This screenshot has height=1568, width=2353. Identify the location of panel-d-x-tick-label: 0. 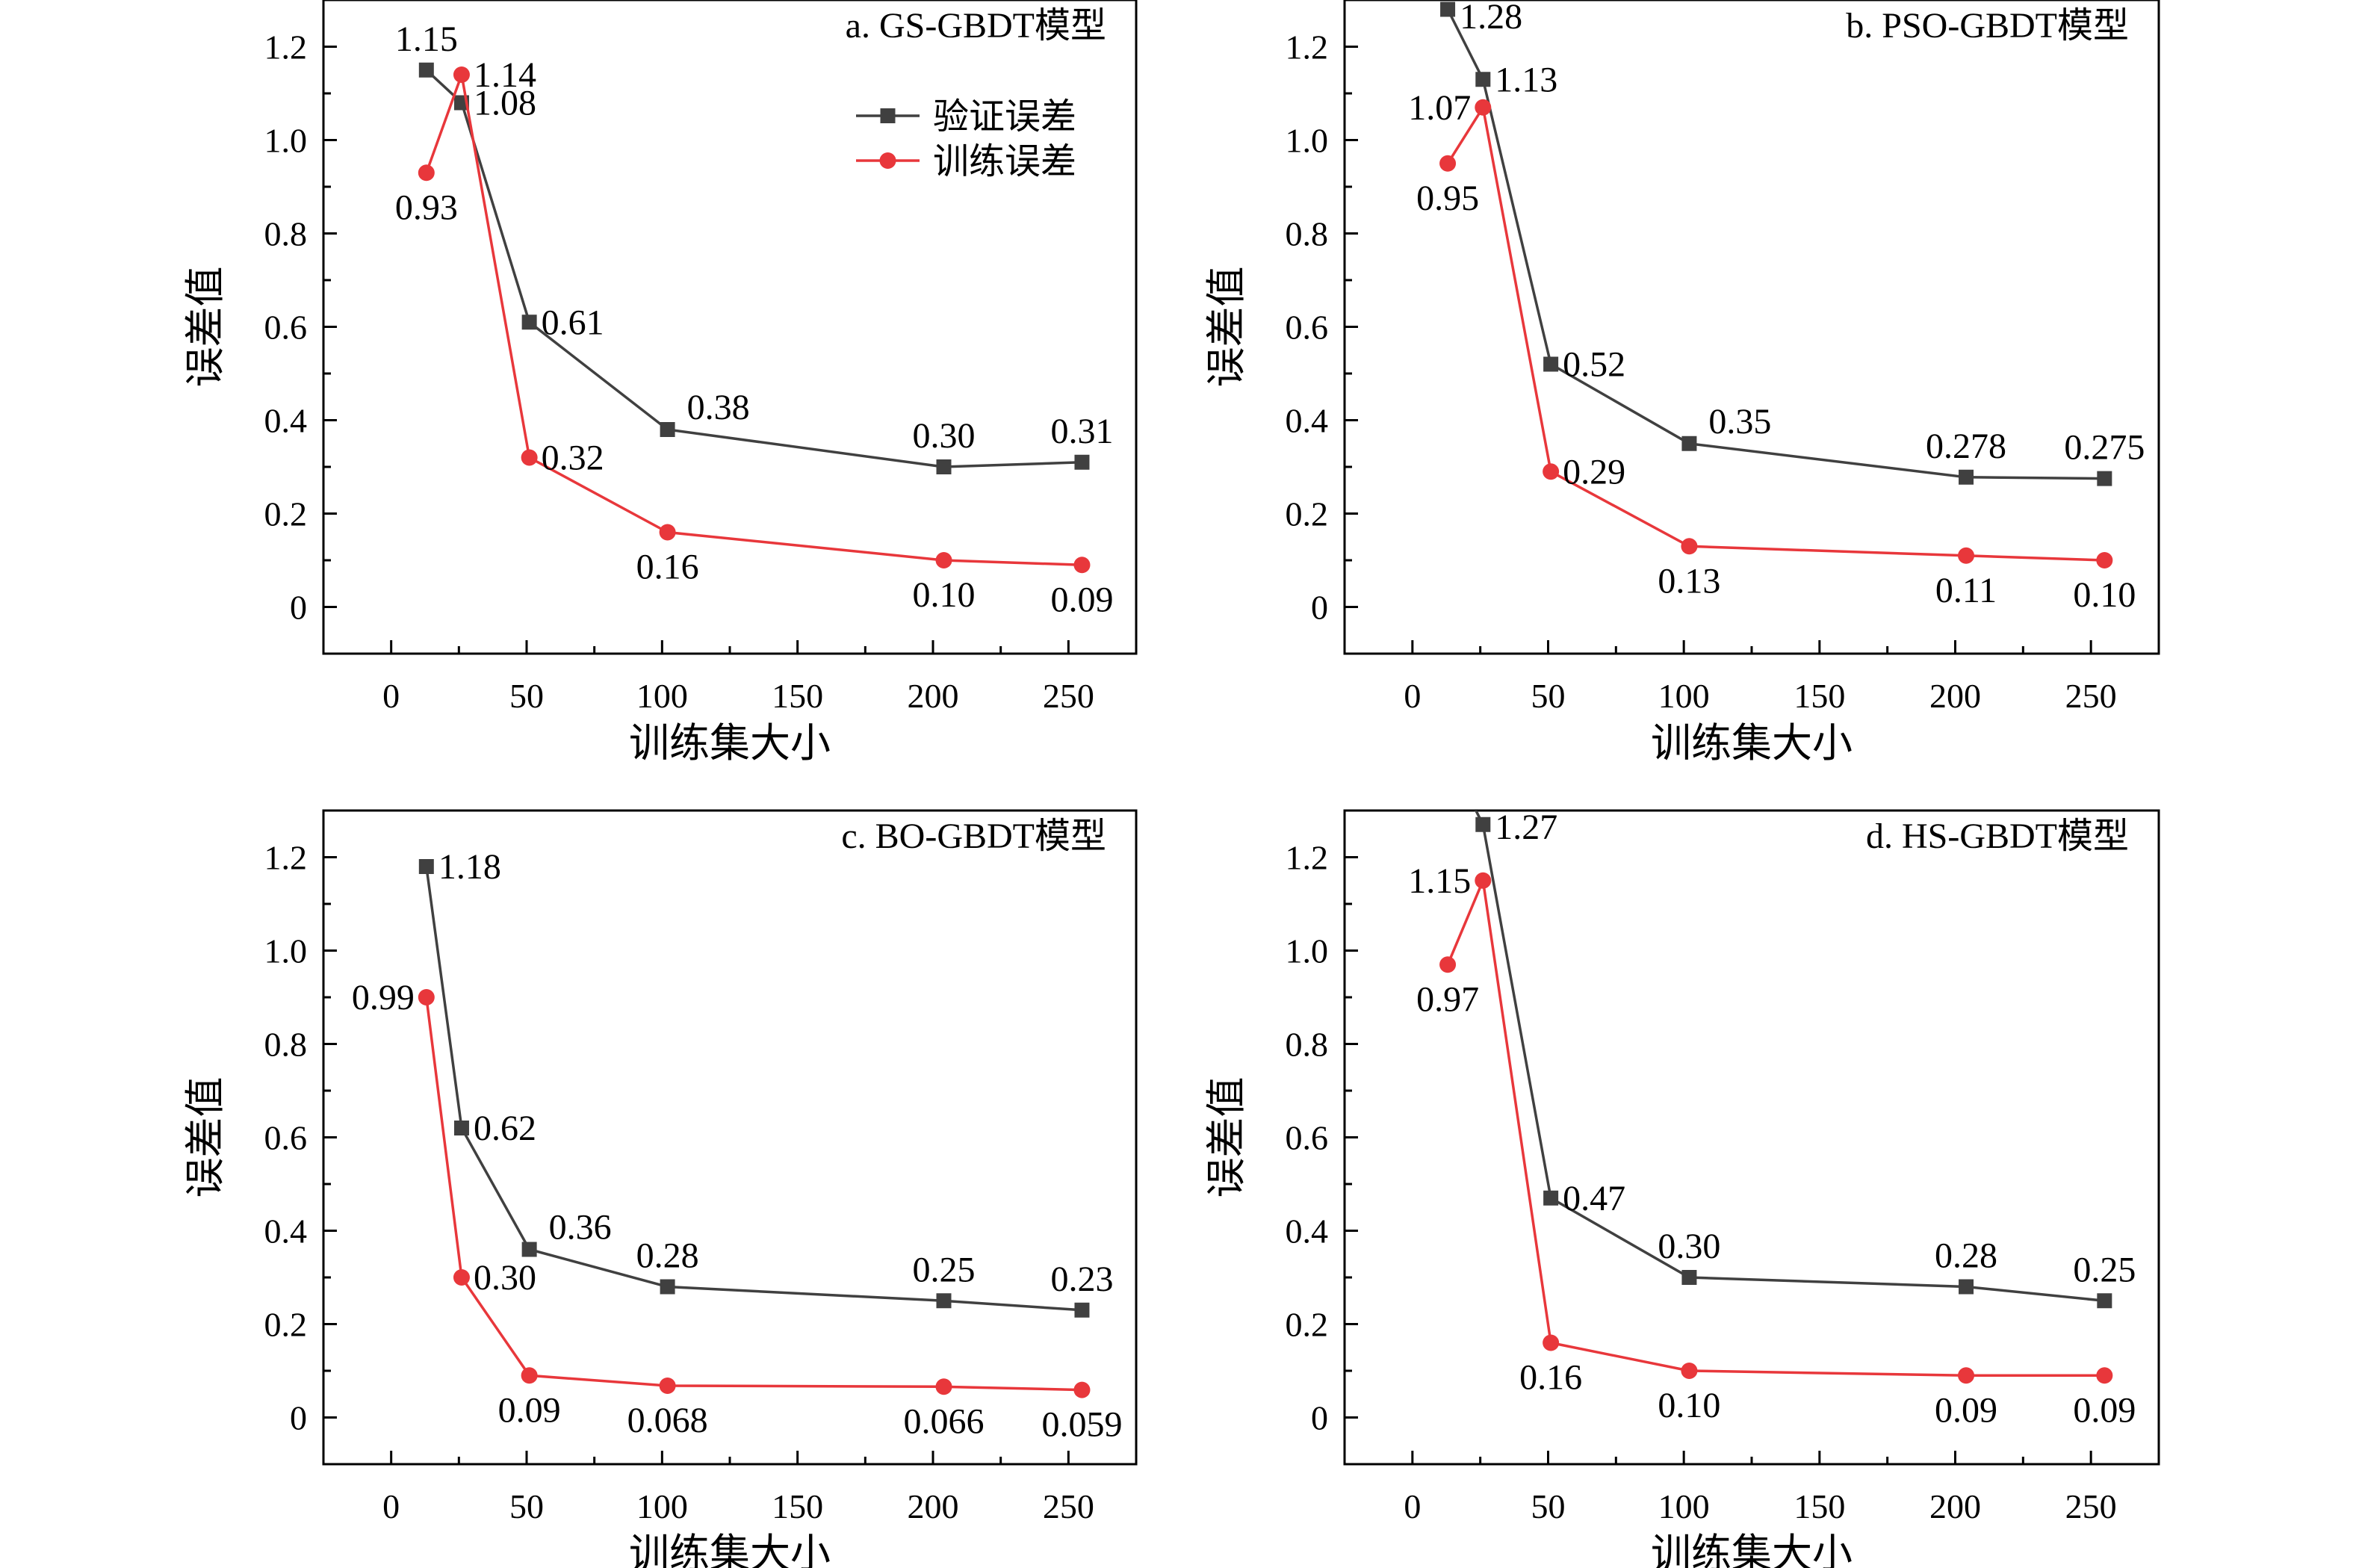
(1412, 1506).